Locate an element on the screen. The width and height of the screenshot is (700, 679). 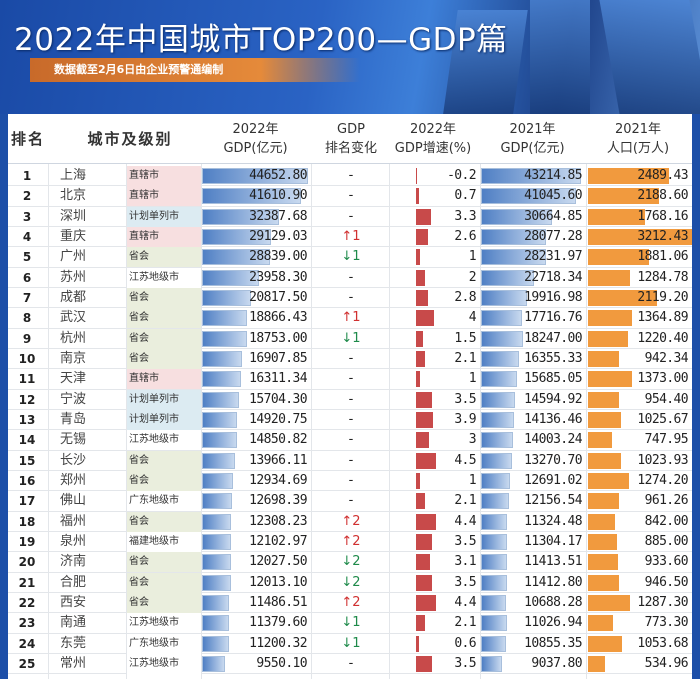
growth-value: 0.6 is located at coordinates (465, 643).